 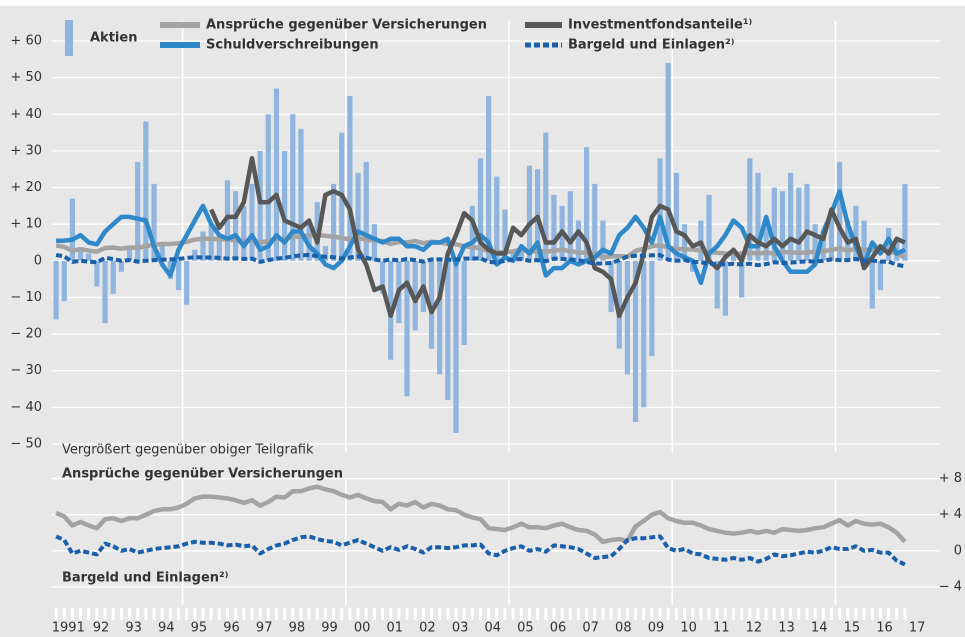 I want to click on x-tick-label: 10, so click(x=688, y=628).